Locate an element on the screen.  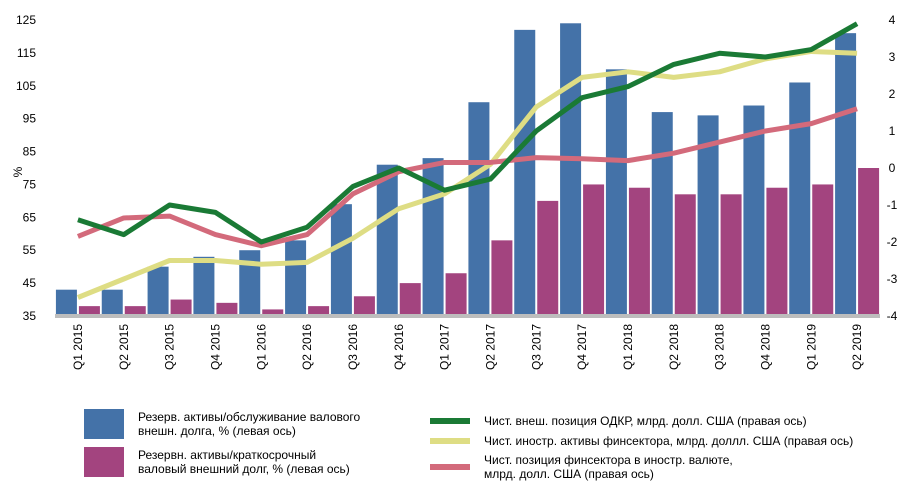
right-tick-label: -1 is located at coordinates (892, 205).